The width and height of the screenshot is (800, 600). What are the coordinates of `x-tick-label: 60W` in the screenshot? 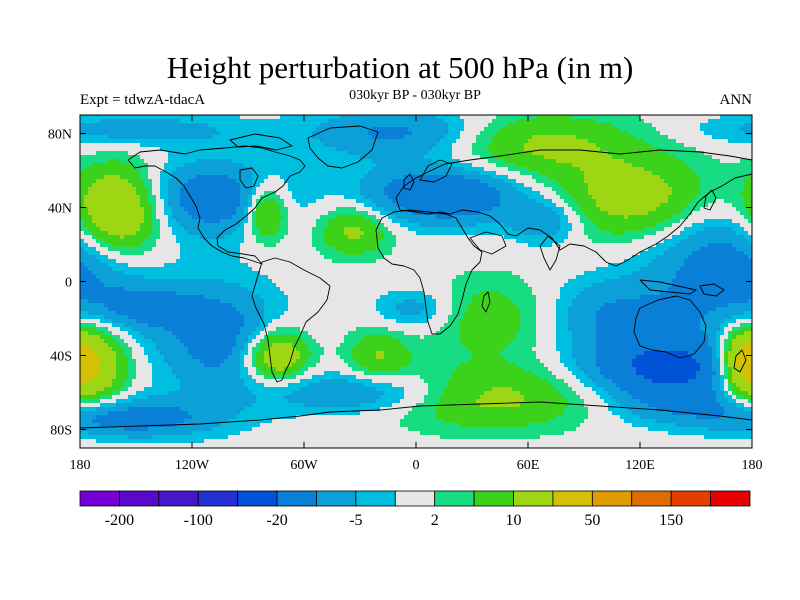 It's located at (304, 465).